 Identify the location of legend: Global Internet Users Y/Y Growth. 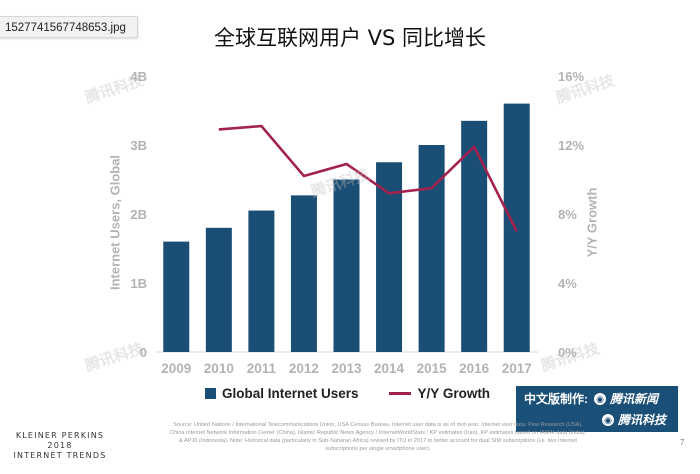
(347, 393).